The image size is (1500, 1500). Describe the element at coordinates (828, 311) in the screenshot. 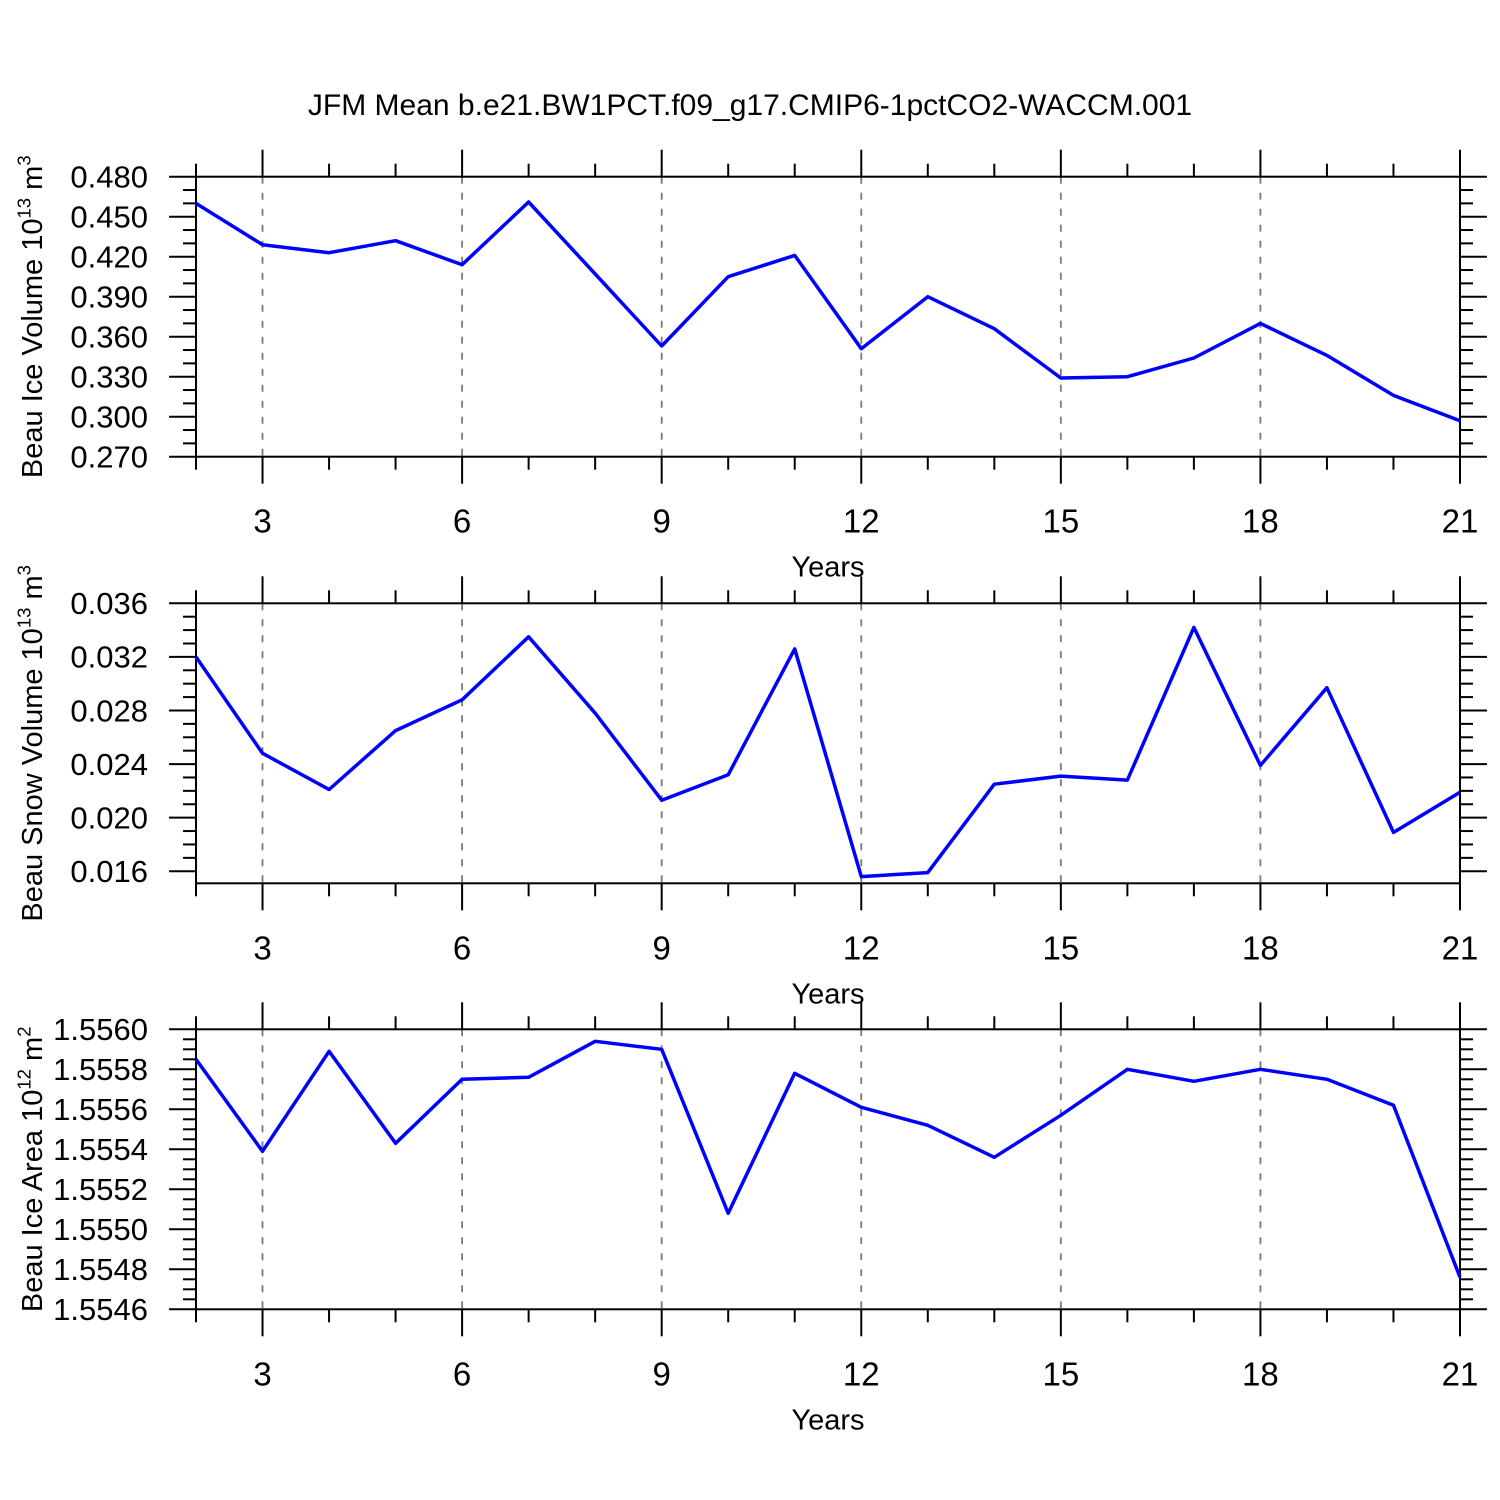

I see `data-line-beau-ice-volume` at that location.